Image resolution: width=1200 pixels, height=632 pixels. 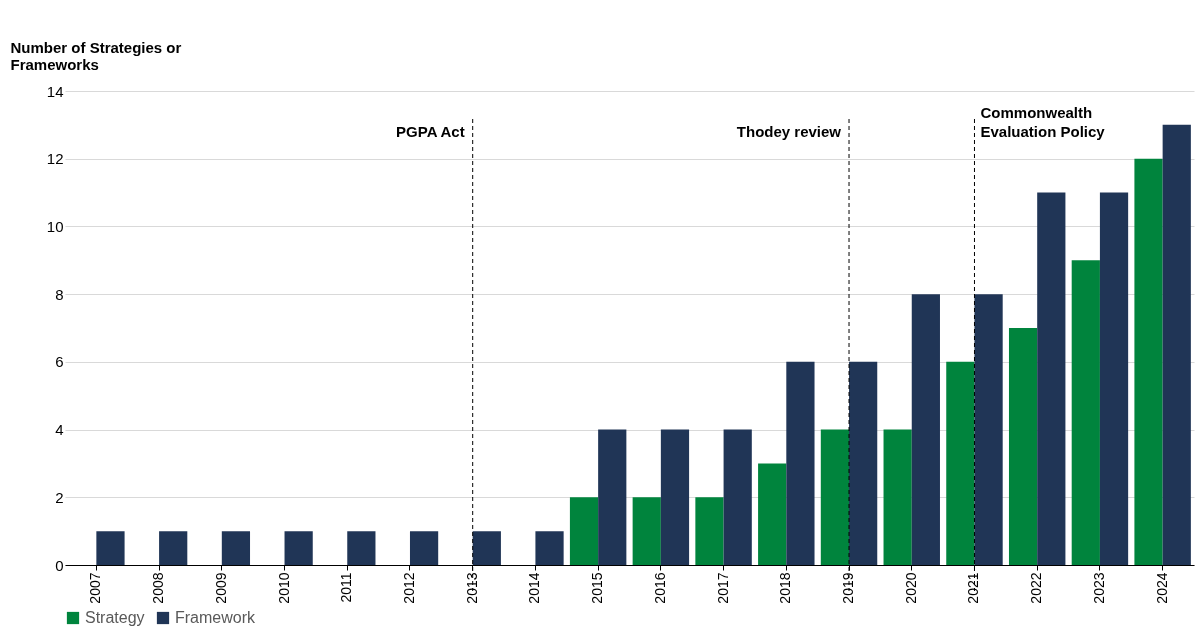 I want to click on x-tick-label: 2023, so click(x=1098, y=588).